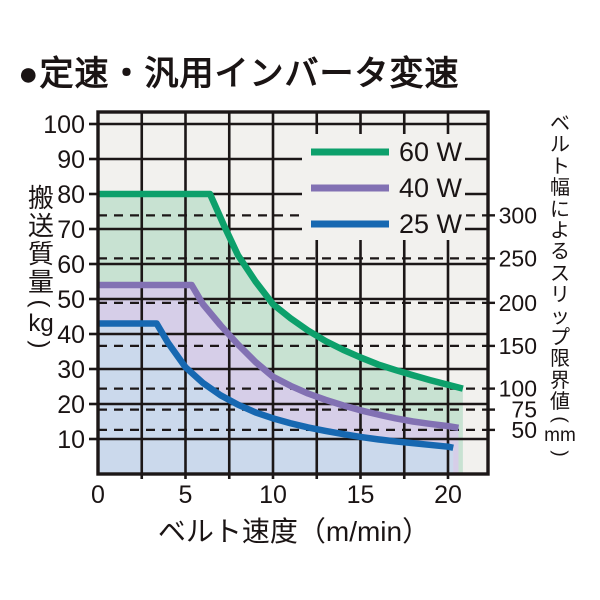  I want to click on axis-title-char: ス, so click(560, 273).